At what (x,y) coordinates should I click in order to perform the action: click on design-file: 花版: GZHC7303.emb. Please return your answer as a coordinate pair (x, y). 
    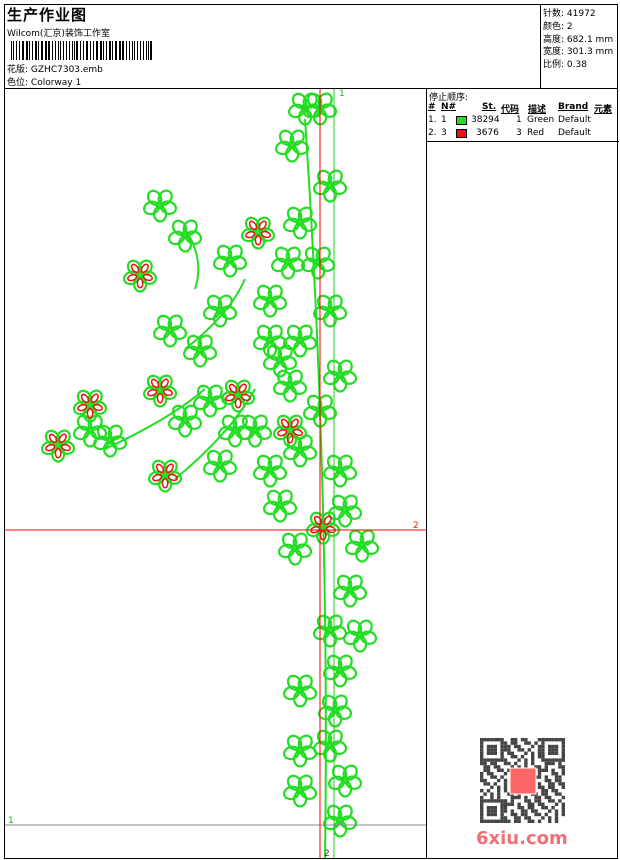
    Looking at the image, I should click on (55, 68).